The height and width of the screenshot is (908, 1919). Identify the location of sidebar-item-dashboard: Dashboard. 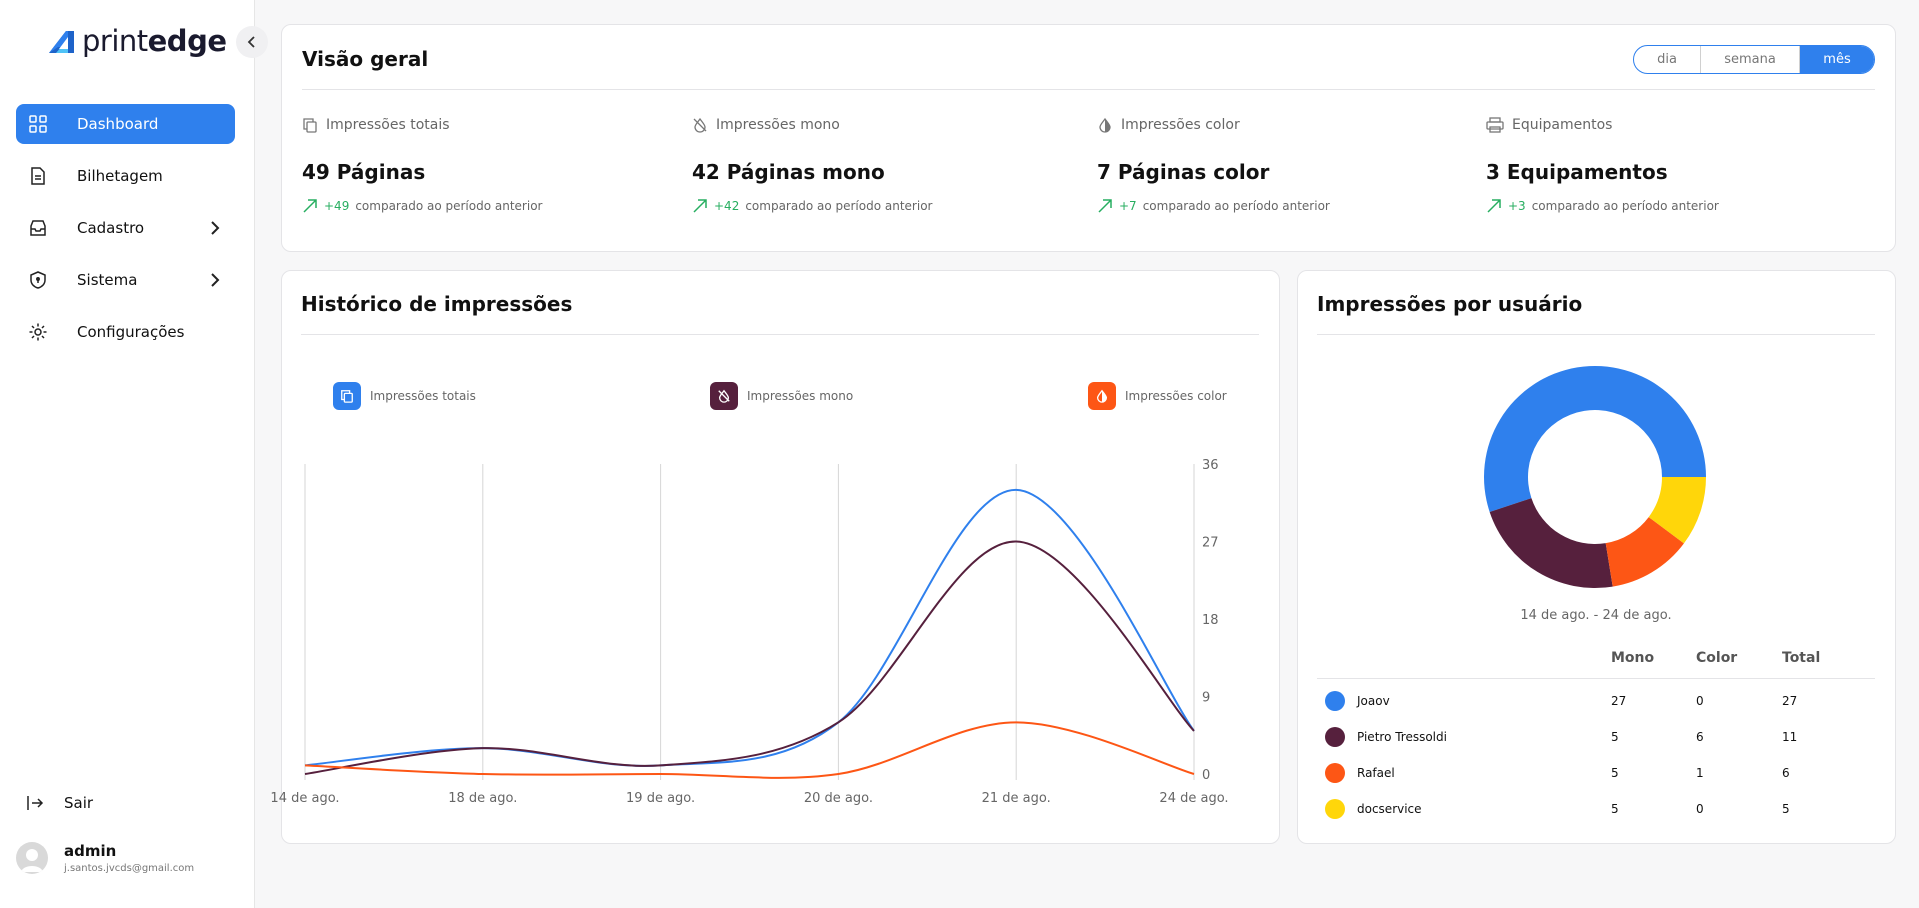
(125, 124).